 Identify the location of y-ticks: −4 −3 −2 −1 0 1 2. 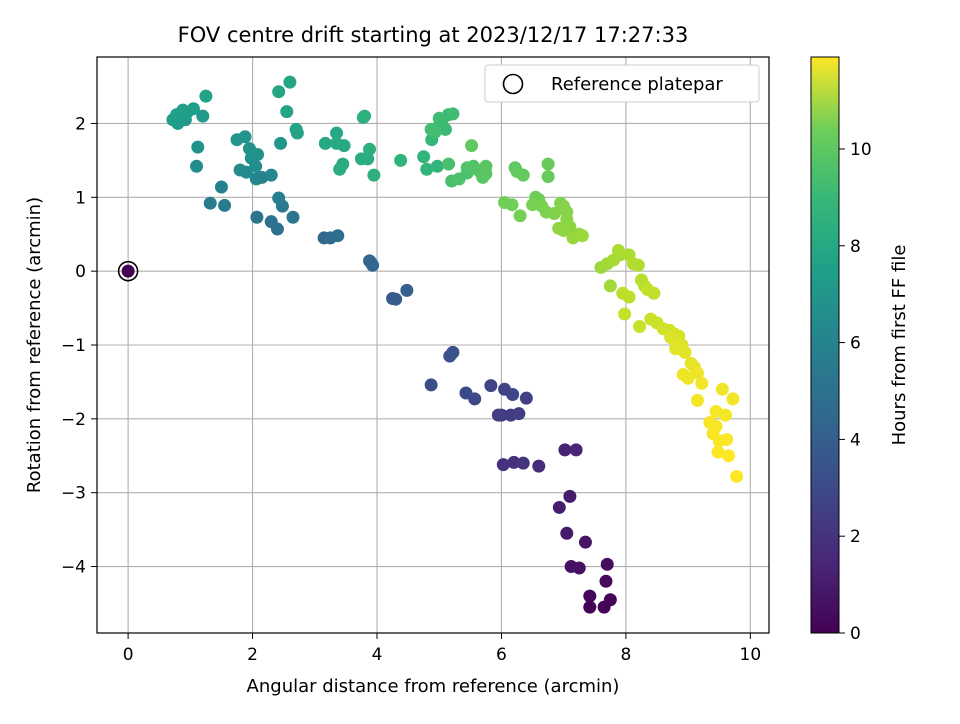
(79, 346).